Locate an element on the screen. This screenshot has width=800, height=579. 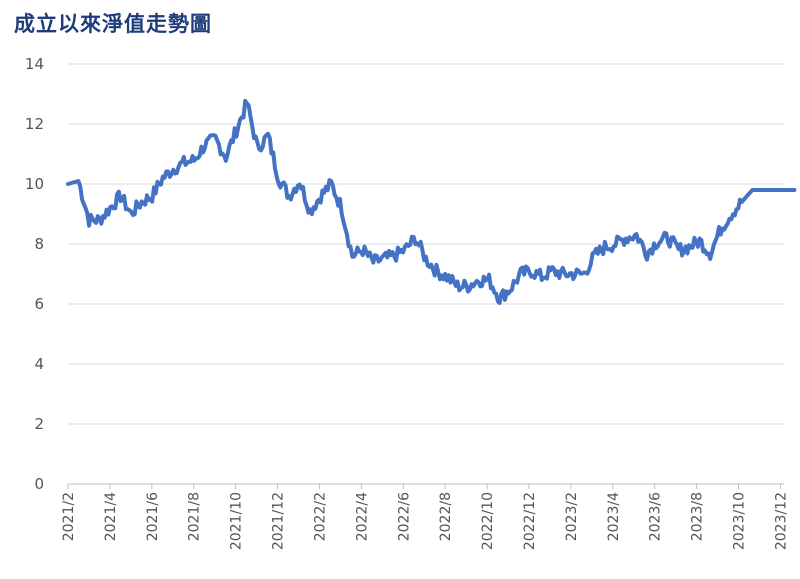
x-tick-label: 2022/6 is located at coordinates (404, 516).